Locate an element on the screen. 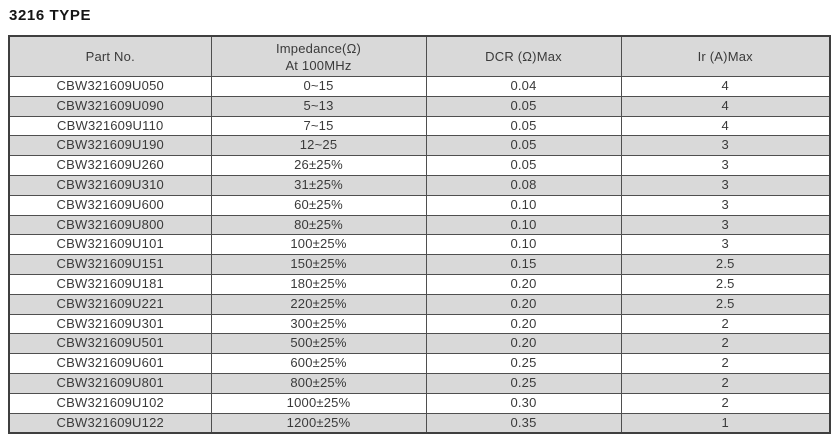 This screenshot has width=837, height=438. table-row: CBW321609U190 12~25 0.05 3 is located at coordinates (419, 146).